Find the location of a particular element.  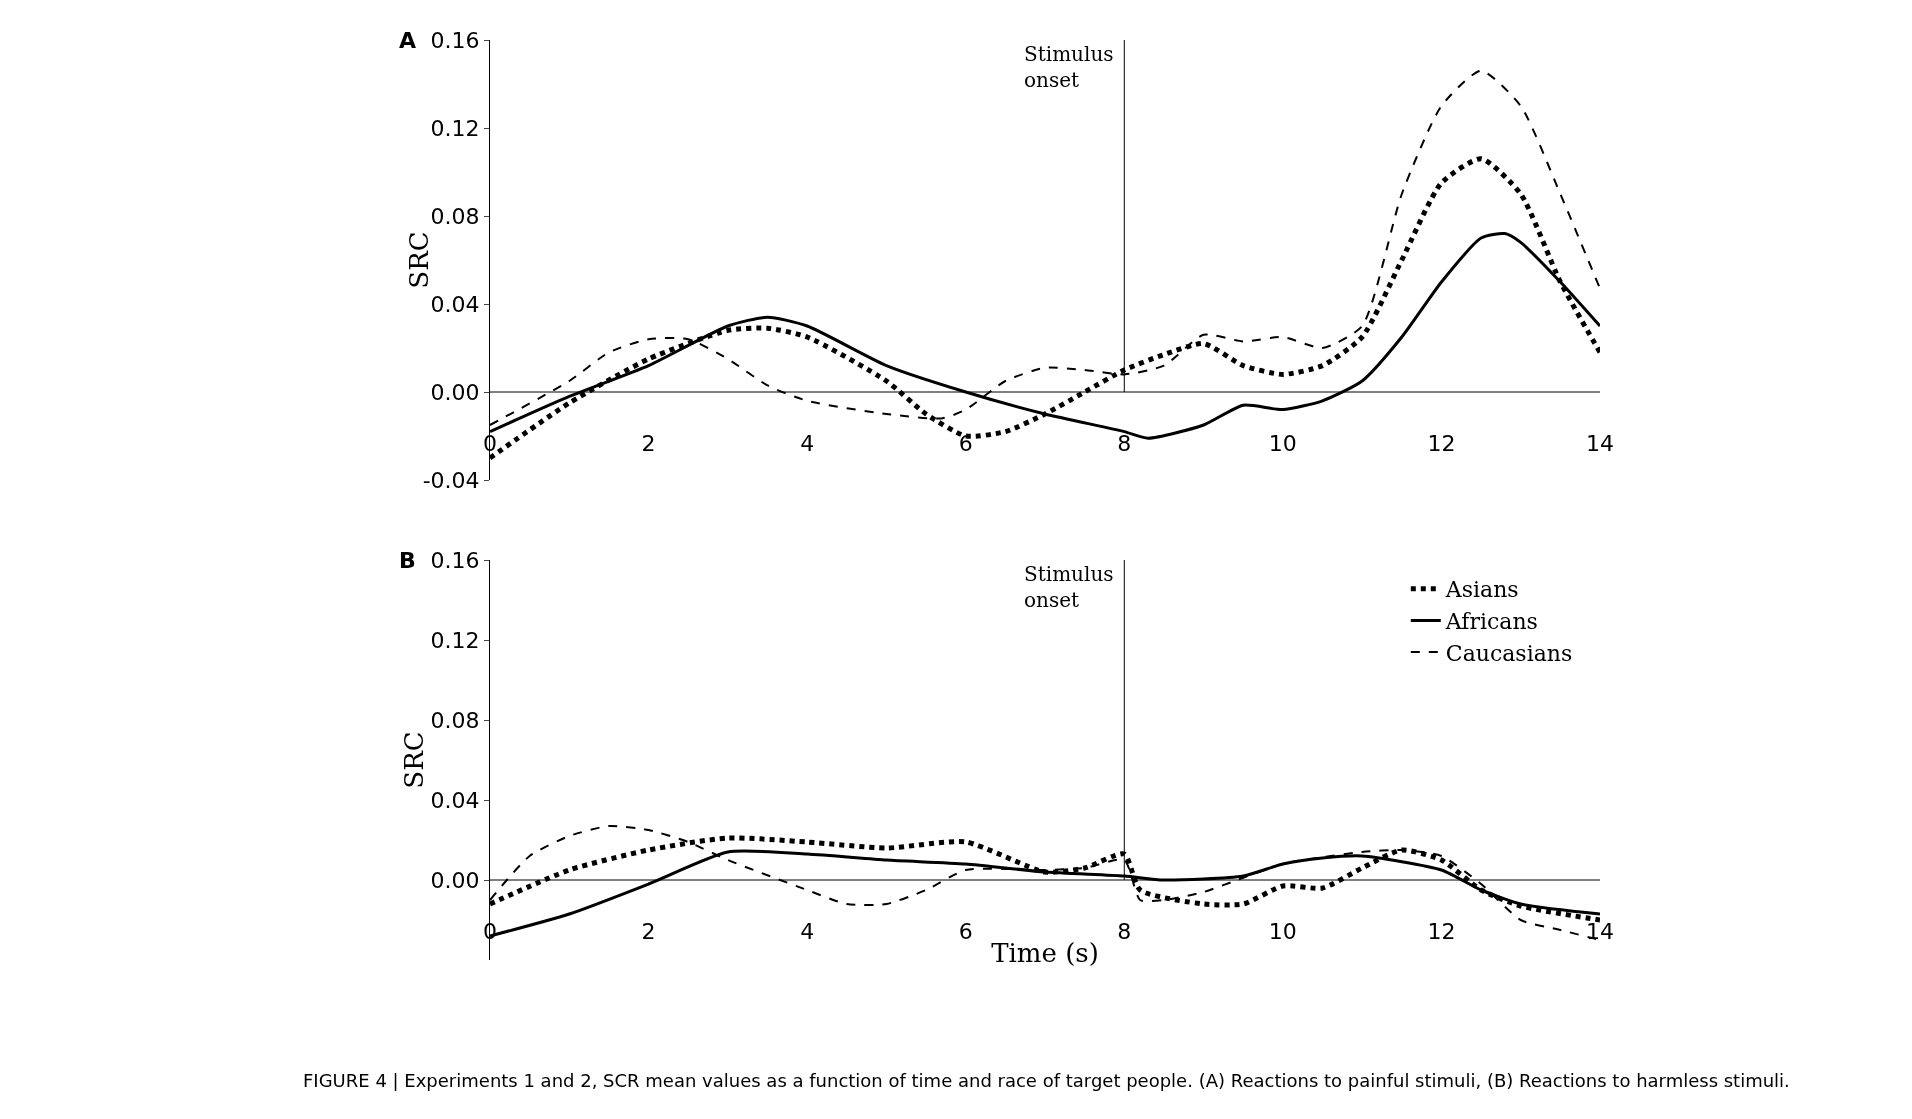

x-tick-label: 6 is located at coordinates (965, 931).